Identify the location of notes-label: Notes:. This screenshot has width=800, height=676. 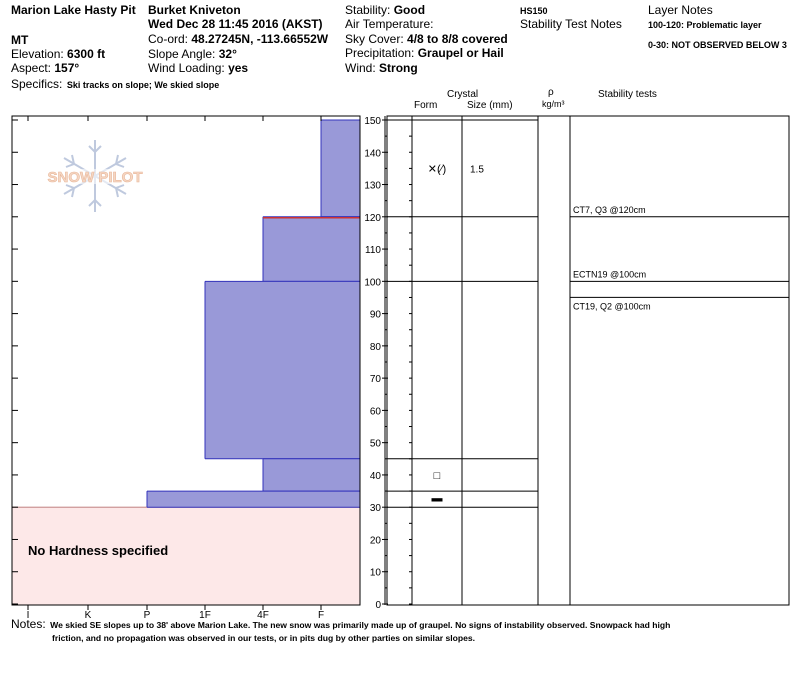
(28, 624).